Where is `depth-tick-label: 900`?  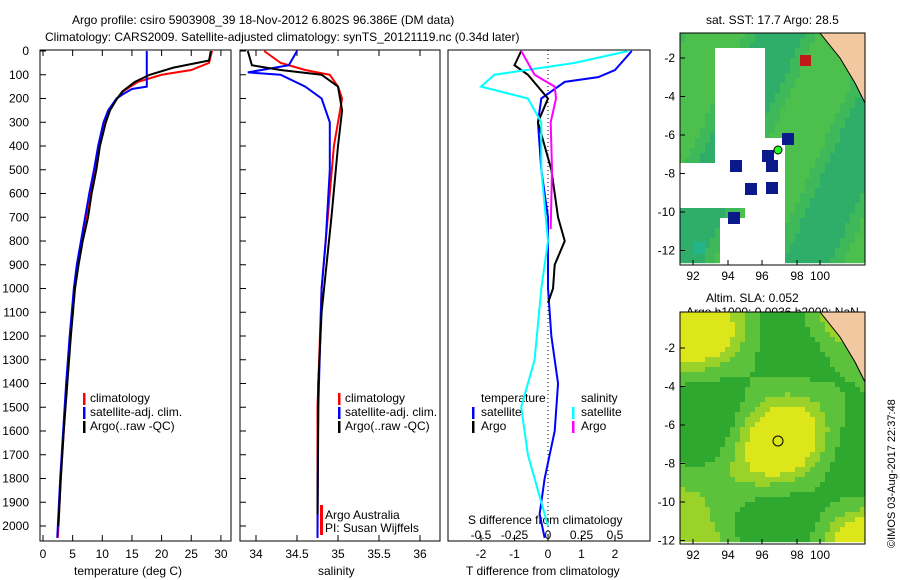
depth-tick-label: 900 is located at coordinates (19, 265).